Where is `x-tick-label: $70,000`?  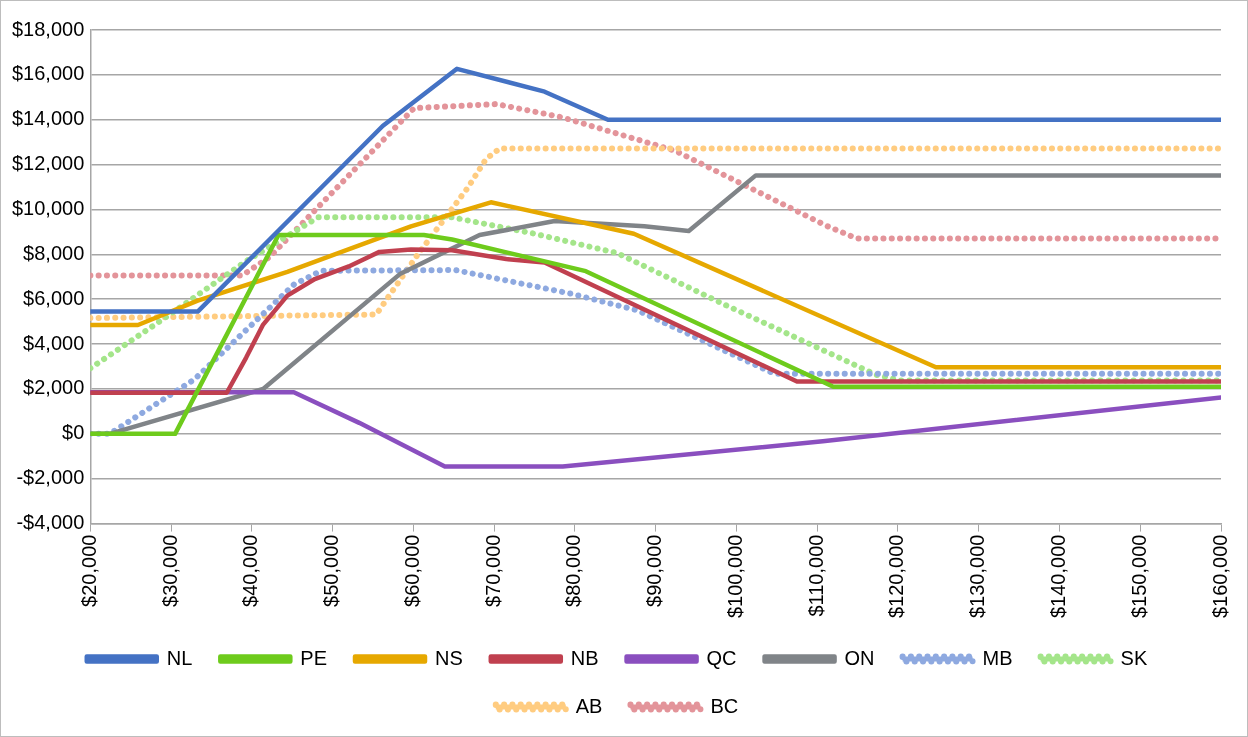
x-tick-label: $70,000 is located at coordinates (492, 570).